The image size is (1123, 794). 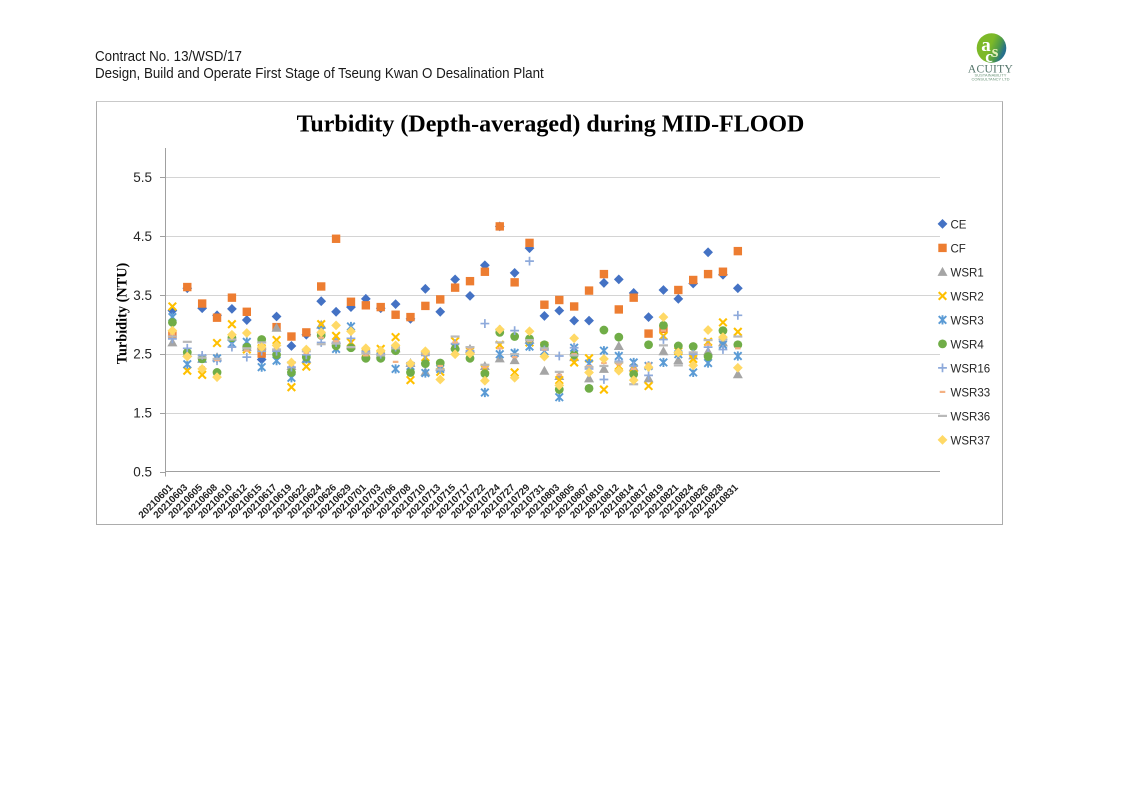 I want to click on svg-text: 0.5, so click(x=142, y=472).